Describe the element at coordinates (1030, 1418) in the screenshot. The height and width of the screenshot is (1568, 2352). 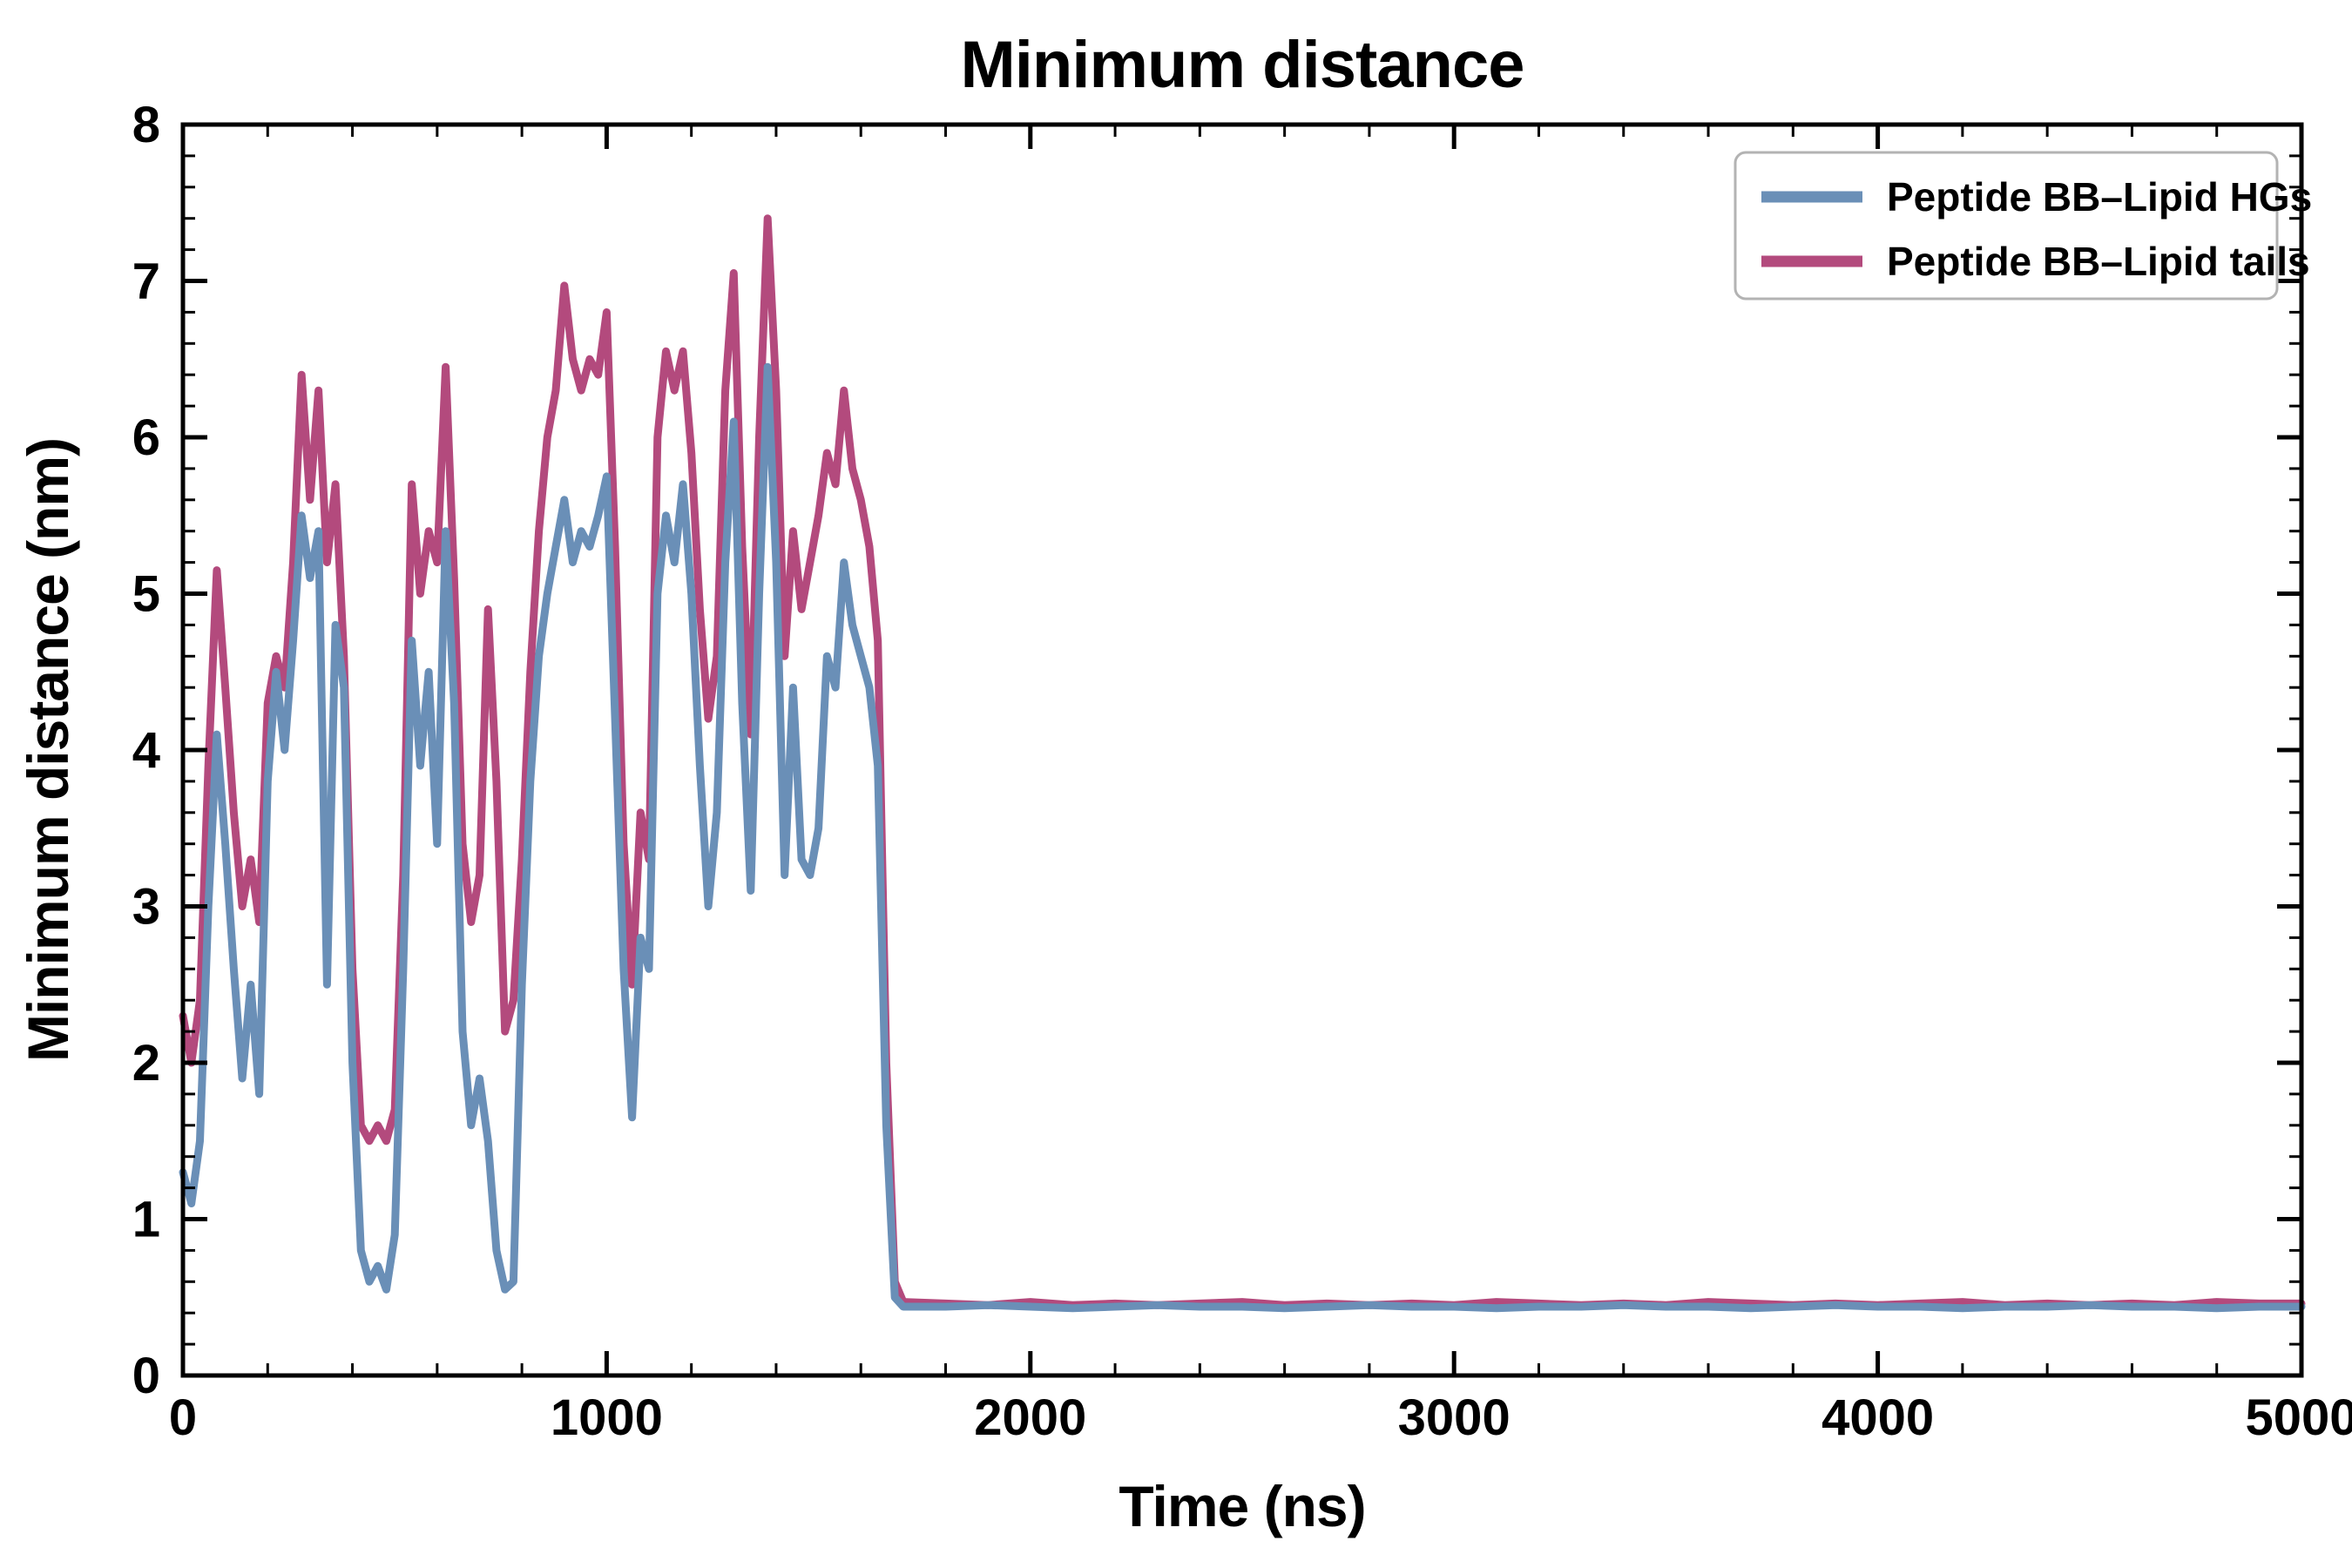
I see `x-tick-label: 2000` at that location.